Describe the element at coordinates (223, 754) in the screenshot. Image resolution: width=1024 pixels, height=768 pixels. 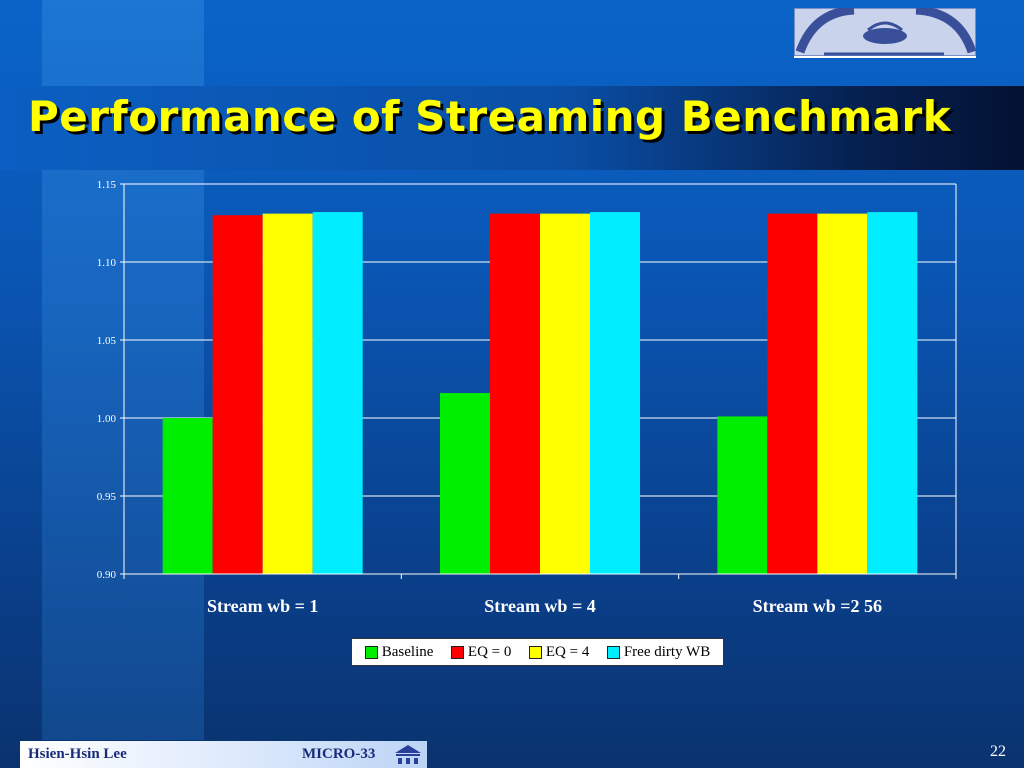
I see `footer-bar: Hsien-Hsin Lee MICRO-33` at that location.